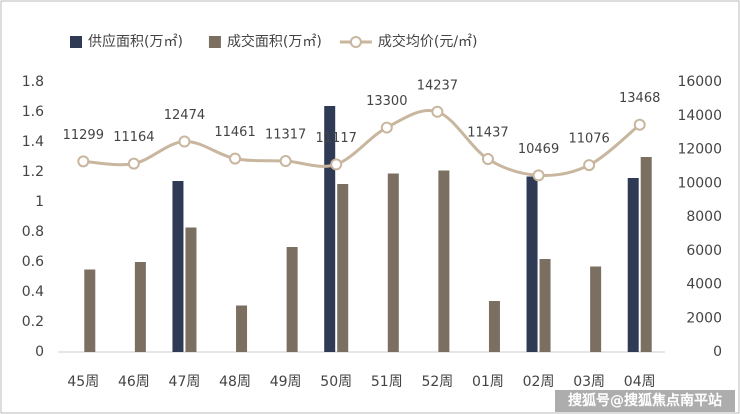  Describe the element at coordinates (487, 133) in the screenshot. I see `data-label: 11437` at that location.